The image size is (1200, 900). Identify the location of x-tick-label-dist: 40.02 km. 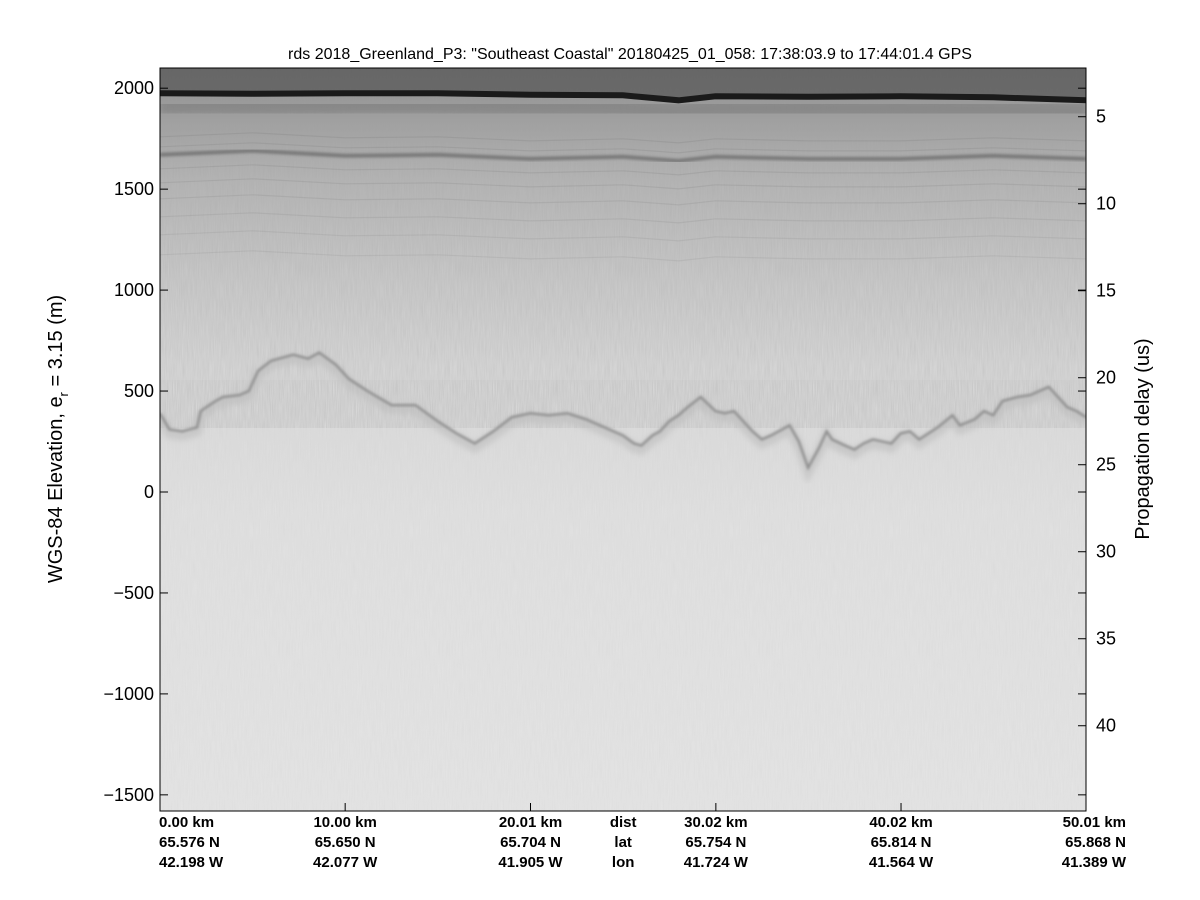
(900, 822).